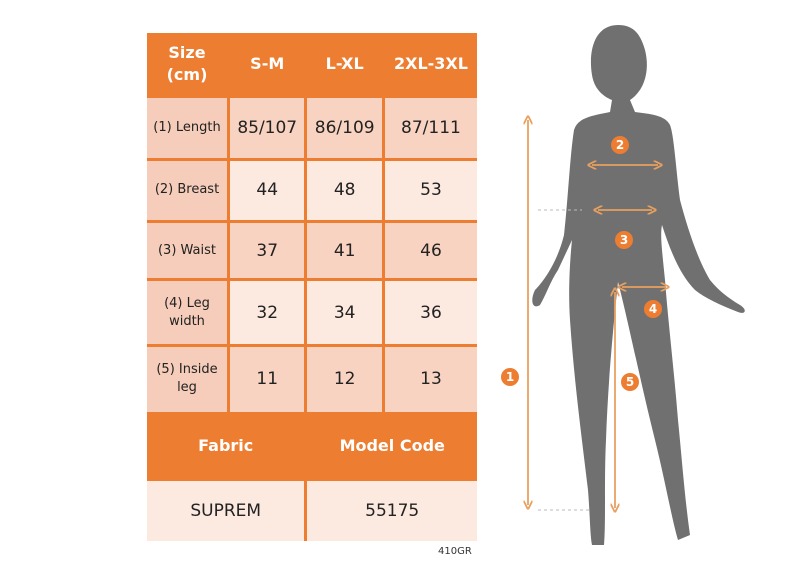  What do you see at coordinates (430, 64) in the screenshot?
I see `size-col-2xl: 2XL-3XL` at bounding box center [430, 64].